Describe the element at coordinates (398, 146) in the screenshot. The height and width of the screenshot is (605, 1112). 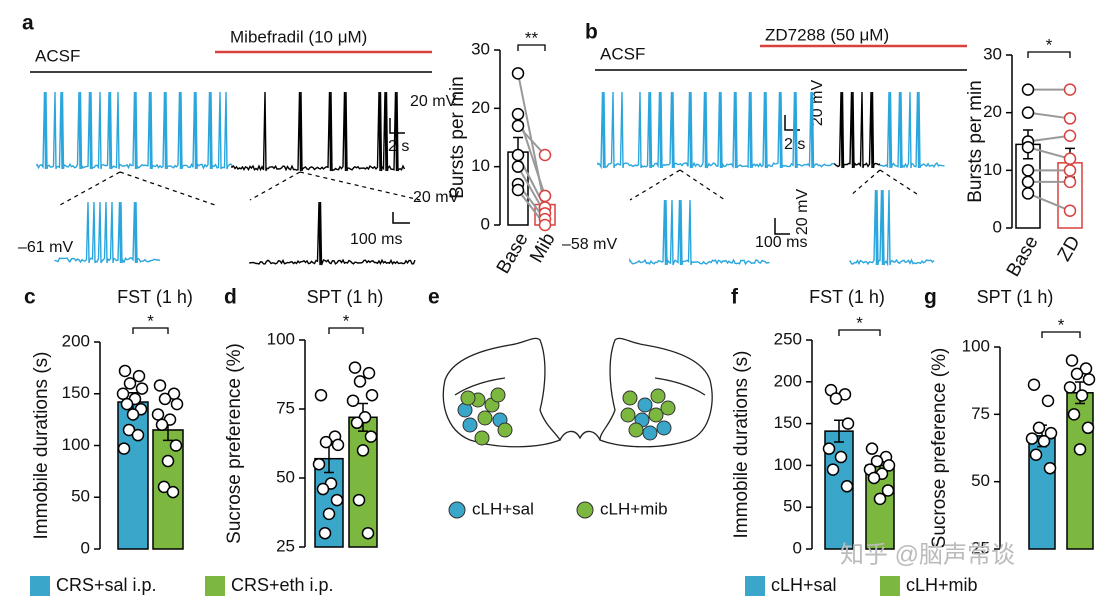
I see `scale-label: 2 s` at that location.